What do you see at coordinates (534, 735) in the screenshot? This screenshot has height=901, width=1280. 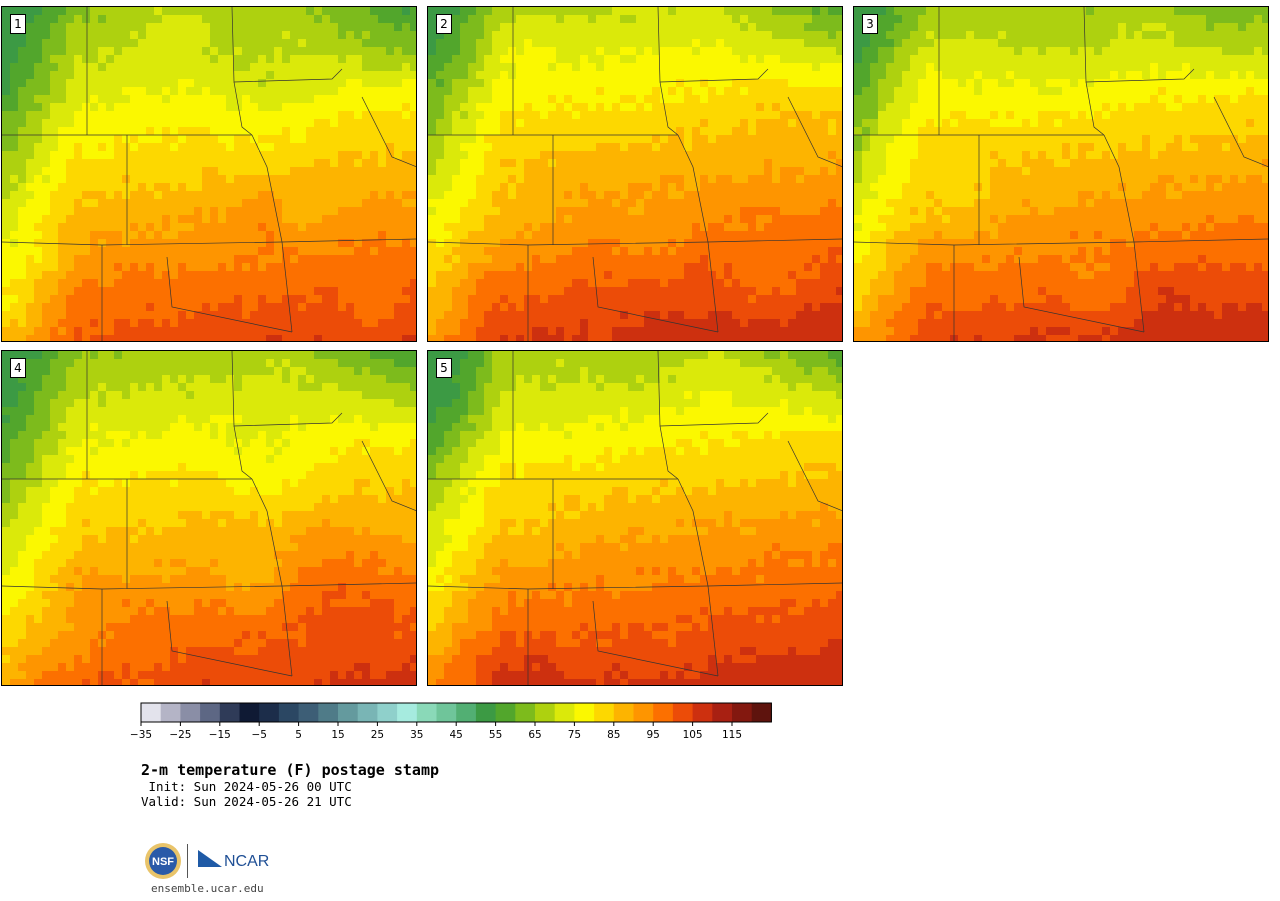 I see `colorbar-tick-label: 65` at bounding box center [534, 735].